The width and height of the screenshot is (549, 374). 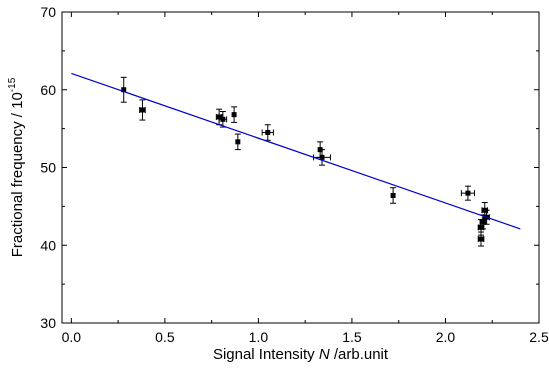 What do you see at coordinates (165, 337) in the screenshot?
I see `x-tick-label: 0.5` at bounding box center [165, 337].